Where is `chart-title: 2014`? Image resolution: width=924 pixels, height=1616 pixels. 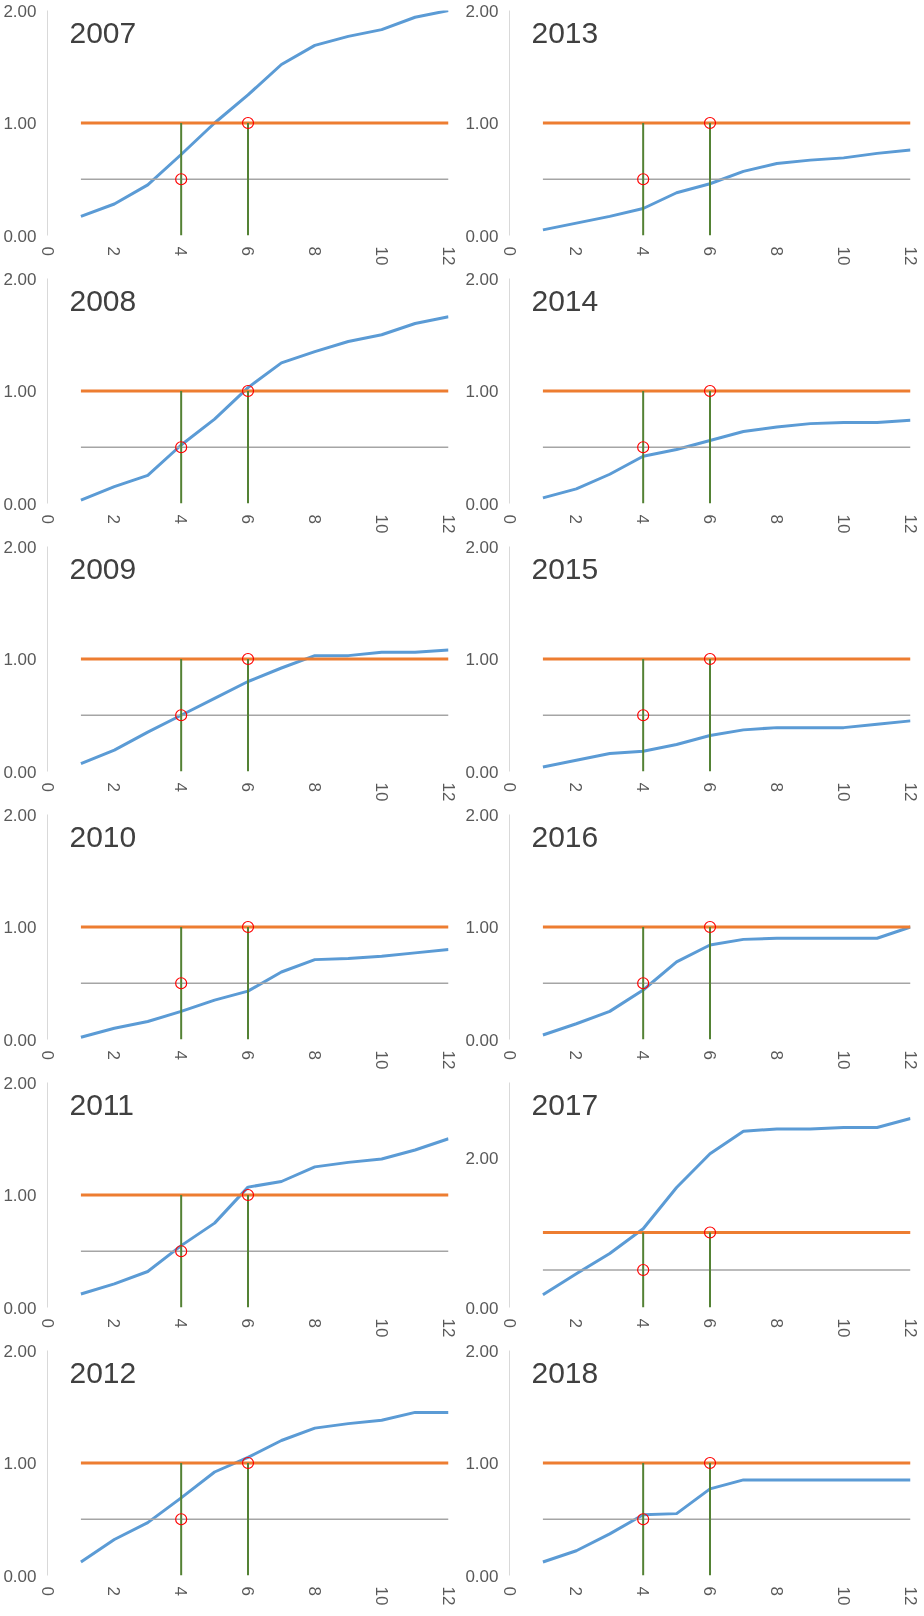
chart-title: 2014 is located at coordinates (565, 300).